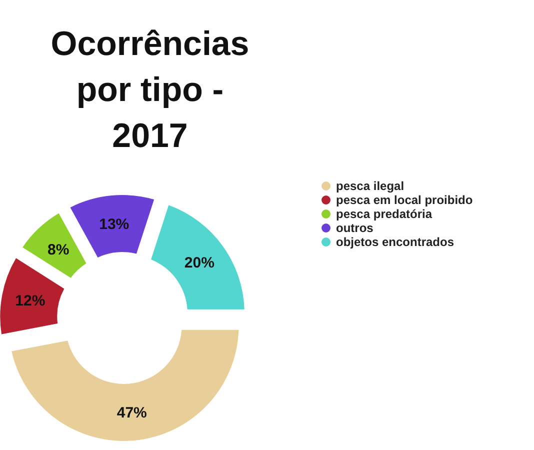 The width and height of the screenshot is (534, 450). I want to click on chart-title: Ocorrências por tipo - 2017, so click(150, 90).